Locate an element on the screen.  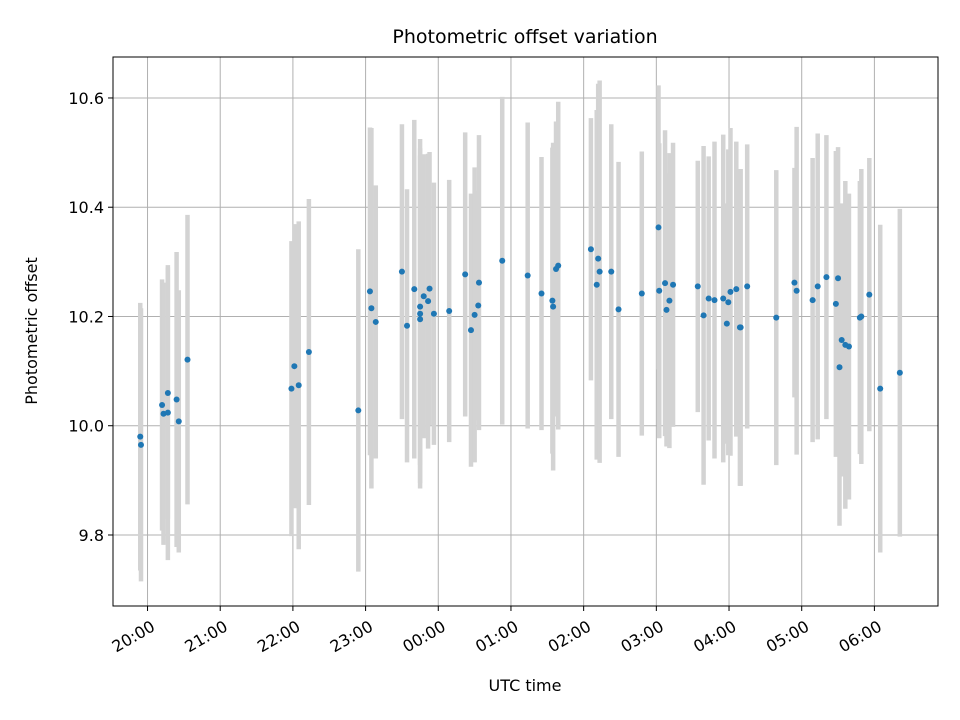
y-axis-ticks: 9.8 10.0 10.2 10.4 10.6 is located at coordinates (90, 317).